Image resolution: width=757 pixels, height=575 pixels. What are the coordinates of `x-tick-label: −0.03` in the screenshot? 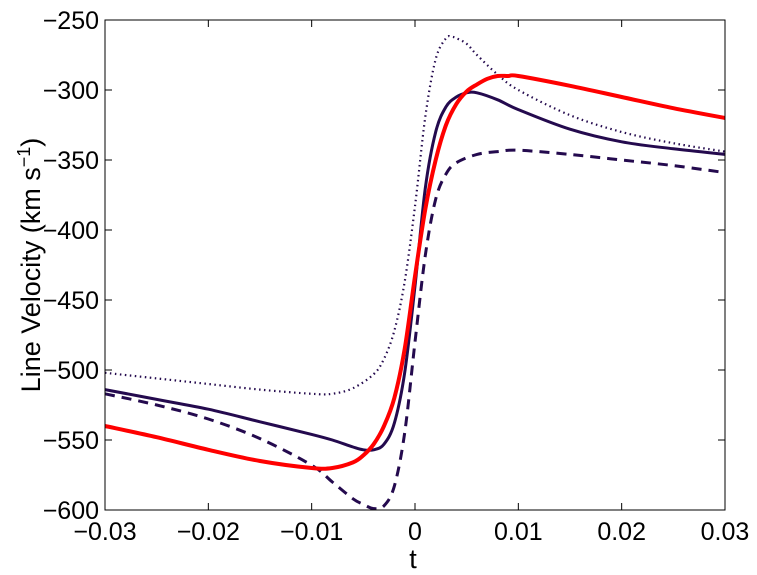 It's located at (104, 532).